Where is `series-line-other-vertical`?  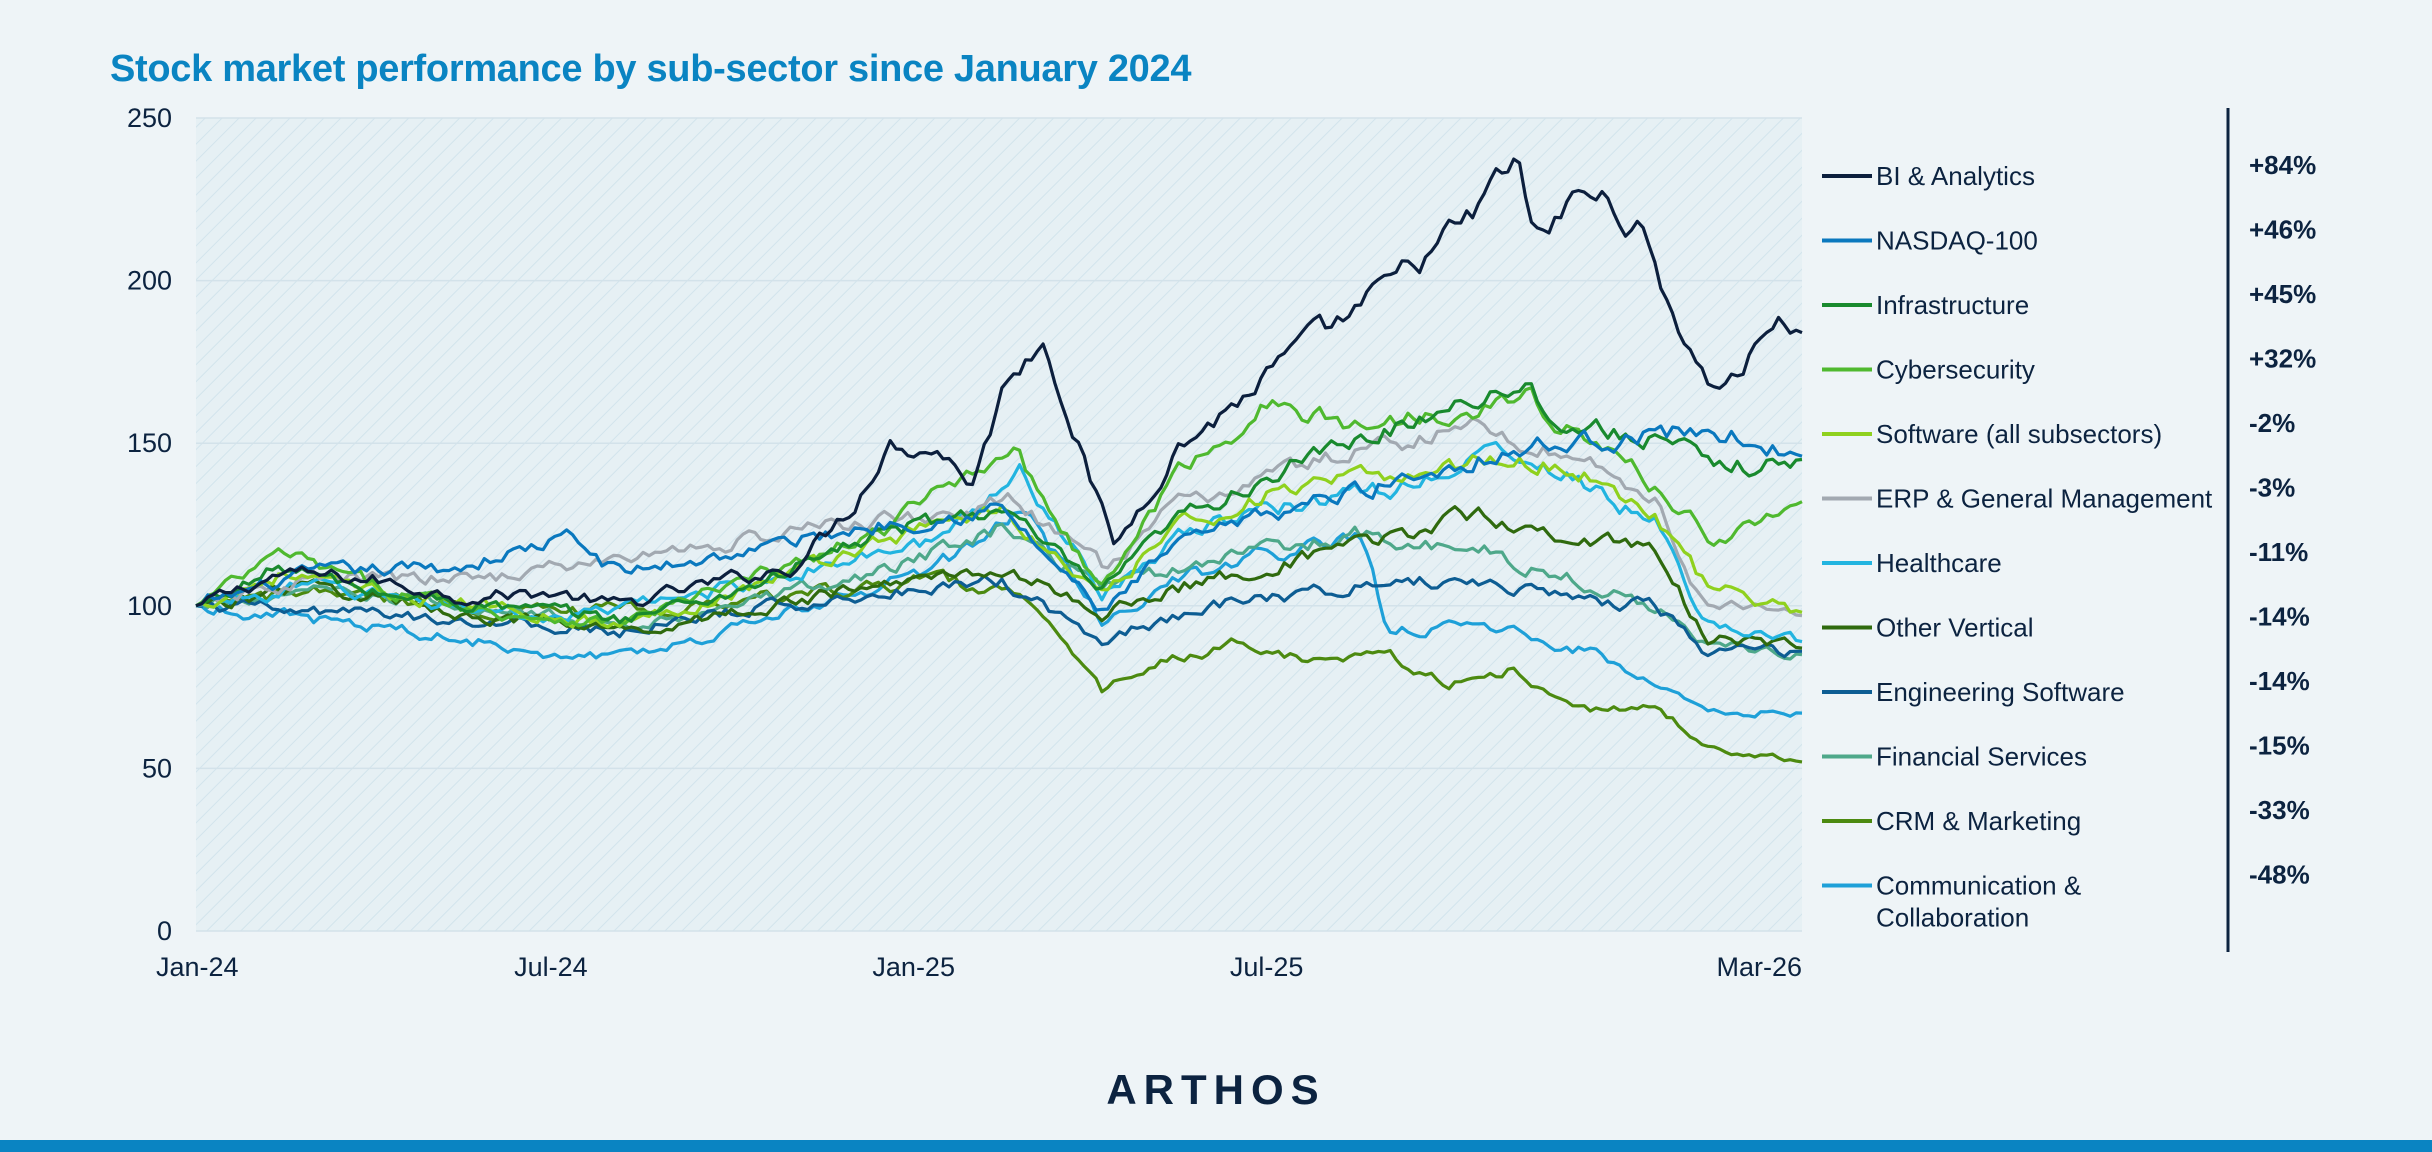
series-line-other-vertical is located at coordinates (999, 577).